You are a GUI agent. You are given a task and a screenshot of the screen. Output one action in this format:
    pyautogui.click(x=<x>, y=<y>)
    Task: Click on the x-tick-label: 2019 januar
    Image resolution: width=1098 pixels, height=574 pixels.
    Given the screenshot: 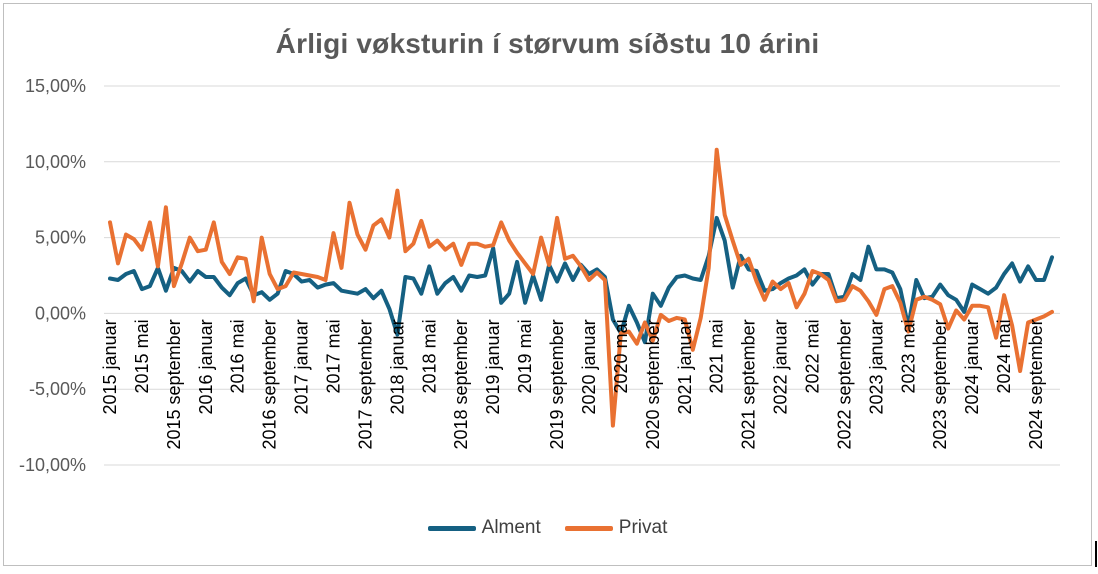 What is the action you would take?
    pyautogui.click(x=493, y=366)
    